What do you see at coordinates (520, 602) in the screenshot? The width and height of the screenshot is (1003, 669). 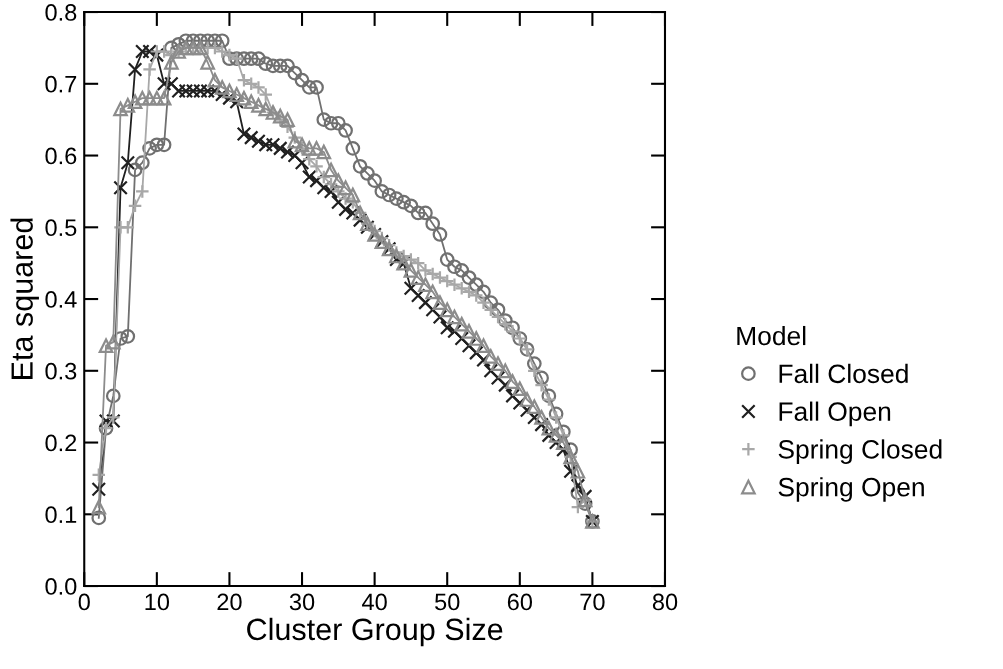 I see `x-tick-label: 60` at bounding box center [520, 602].